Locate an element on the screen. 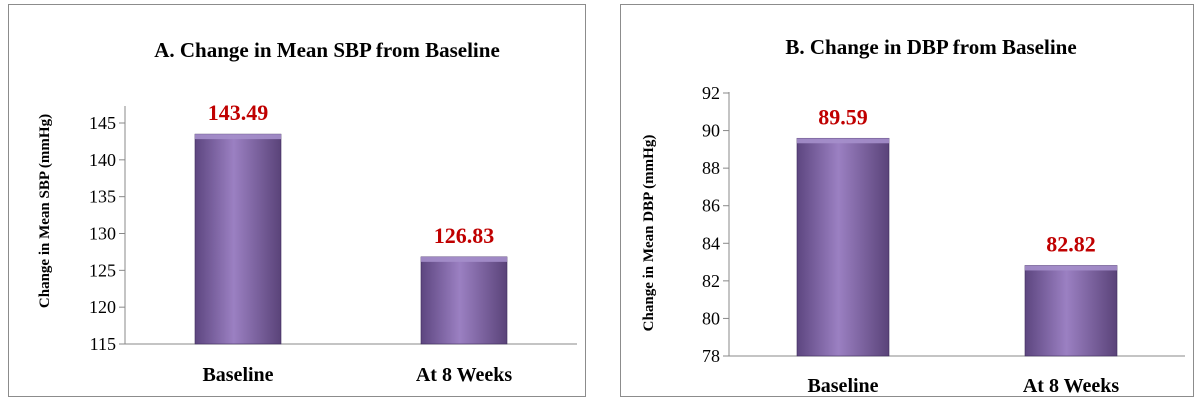  data-label: 82.82 is located at coordinates (1071, 243).